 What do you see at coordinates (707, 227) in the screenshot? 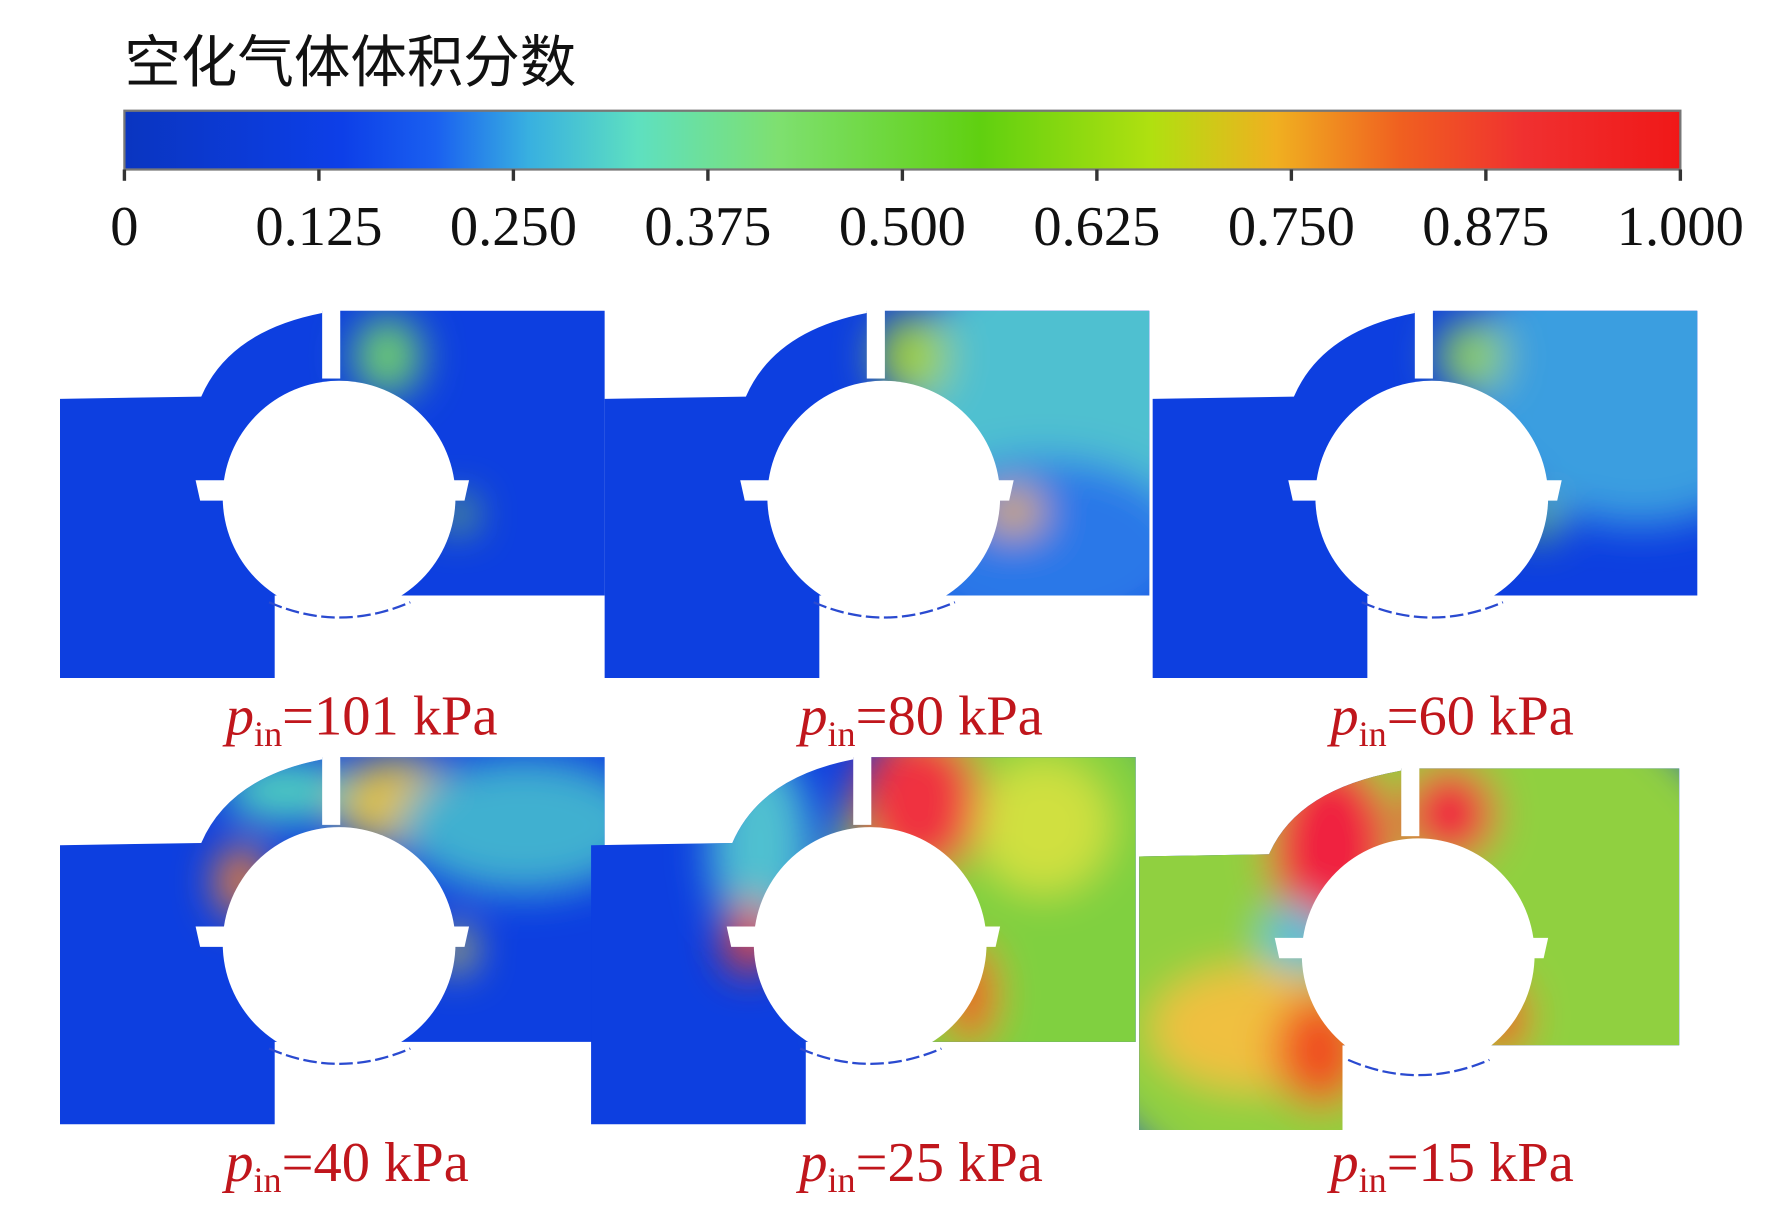
I see `tick-label: 0.375` at bounding box center [707, 227].